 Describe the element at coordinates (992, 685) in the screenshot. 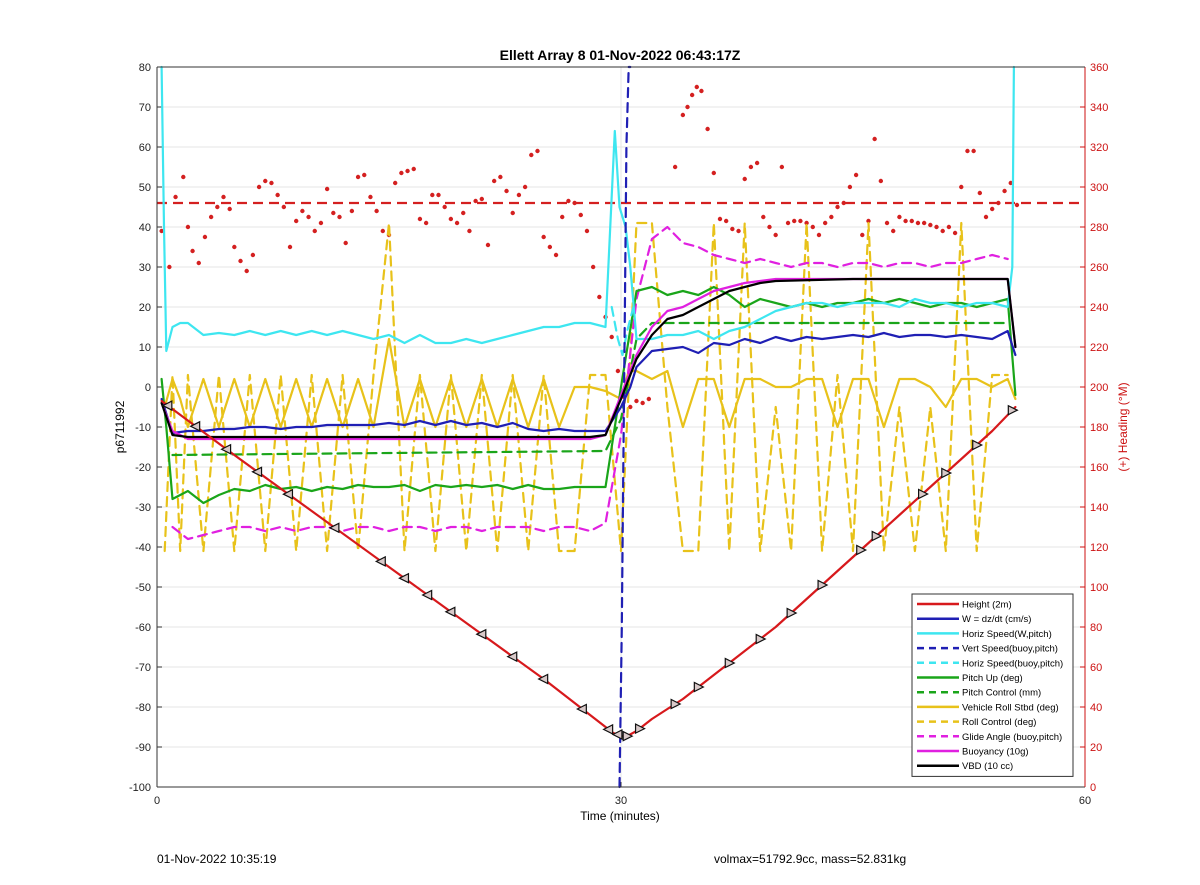

I see `legend-box` at that location.